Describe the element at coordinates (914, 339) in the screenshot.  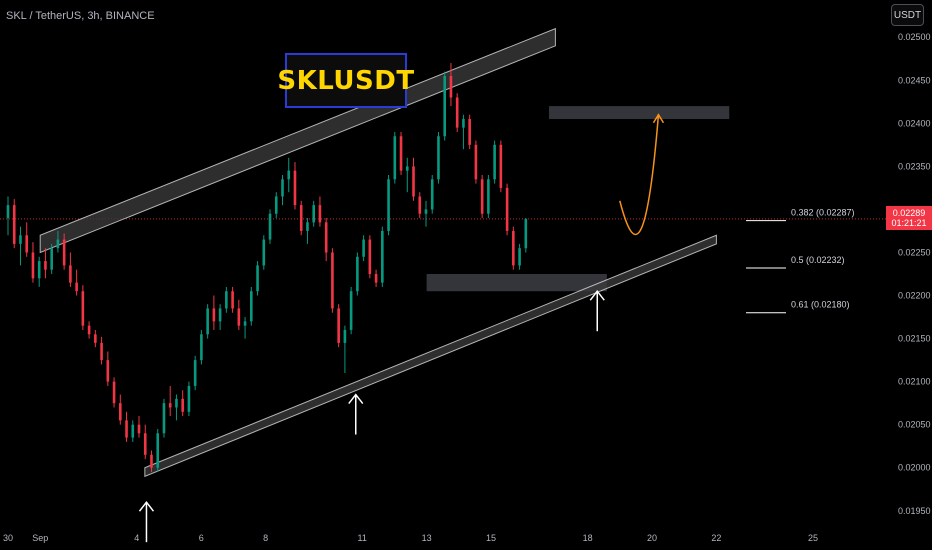
I see `y-tick-label: 0.02150` at that location.